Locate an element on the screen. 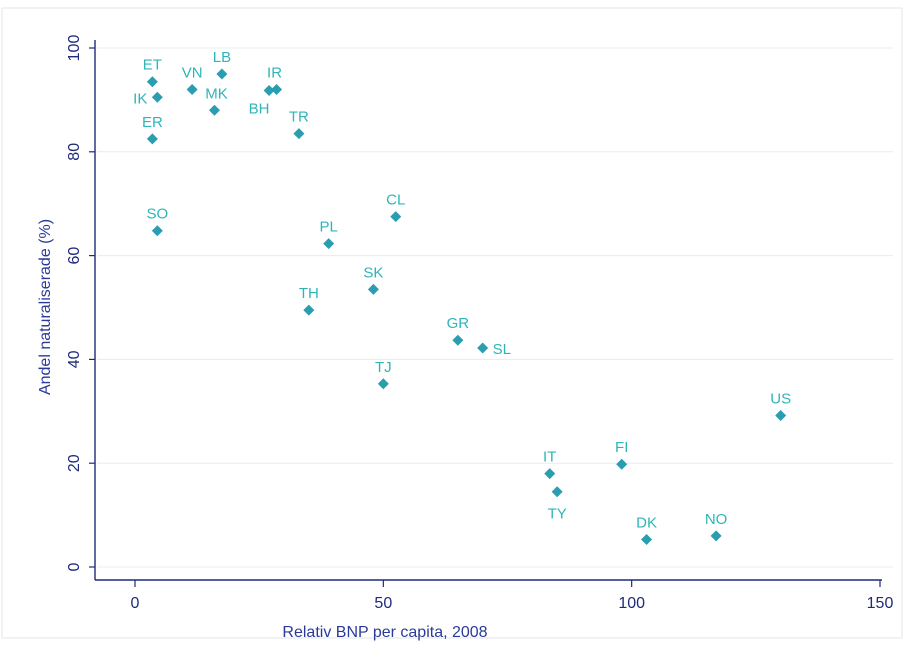 This screenshot has width=905, height=665. point-label-cl: CL is located at coordinates (395, 200).